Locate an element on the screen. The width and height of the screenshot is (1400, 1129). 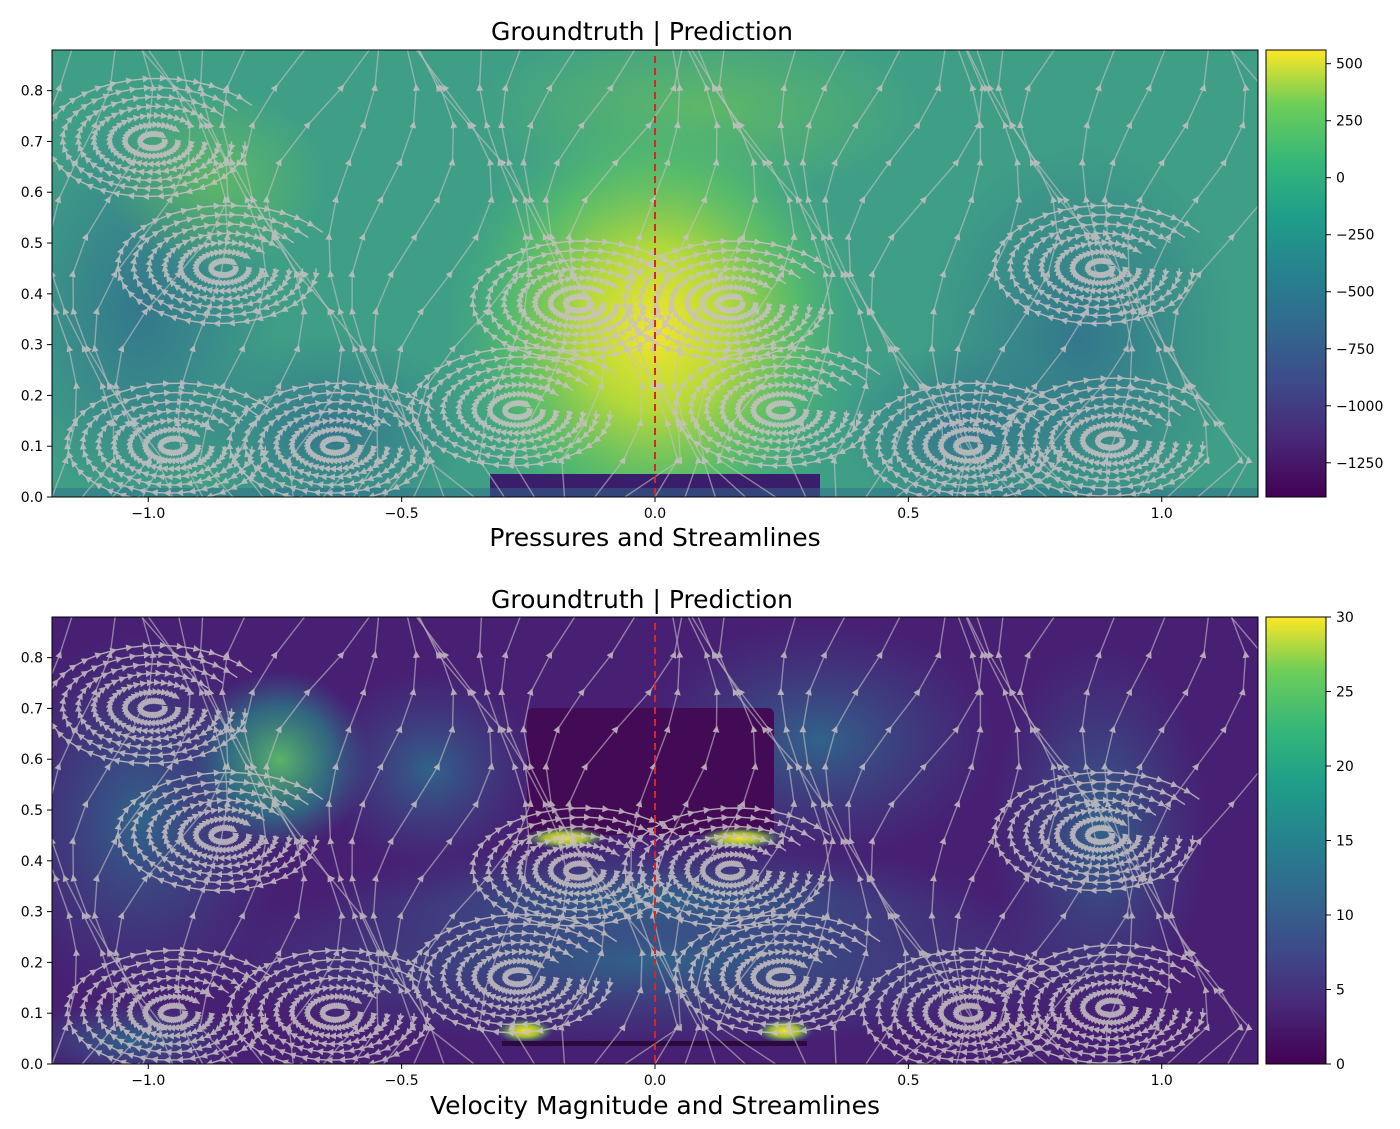
colorbar-tick-label: −250 is located at coordinates (1355, 236).